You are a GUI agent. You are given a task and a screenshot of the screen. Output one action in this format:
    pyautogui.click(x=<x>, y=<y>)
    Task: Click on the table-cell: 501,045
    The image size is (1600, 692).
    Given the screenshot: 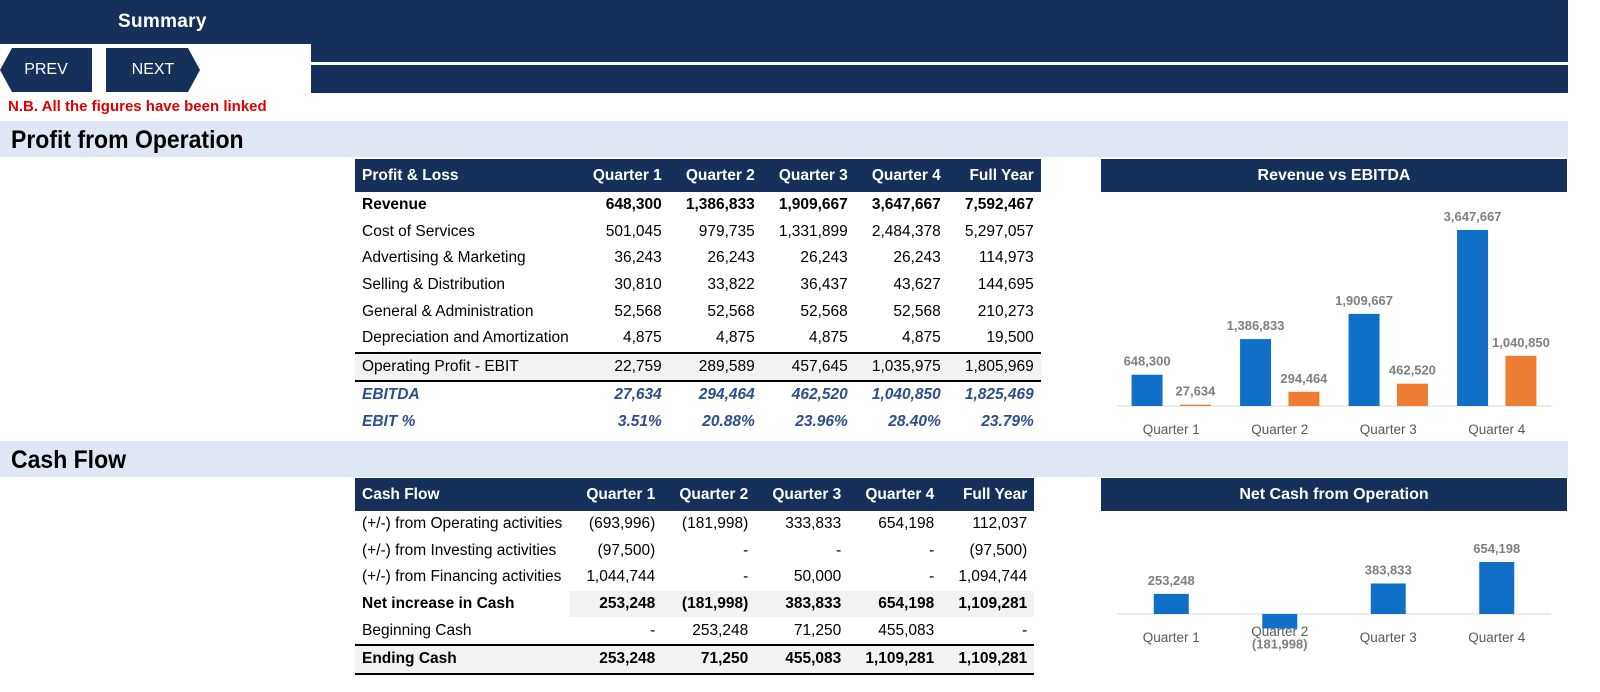 What is the action you would take?
    pyautogui.click(x=633, y=231)
    